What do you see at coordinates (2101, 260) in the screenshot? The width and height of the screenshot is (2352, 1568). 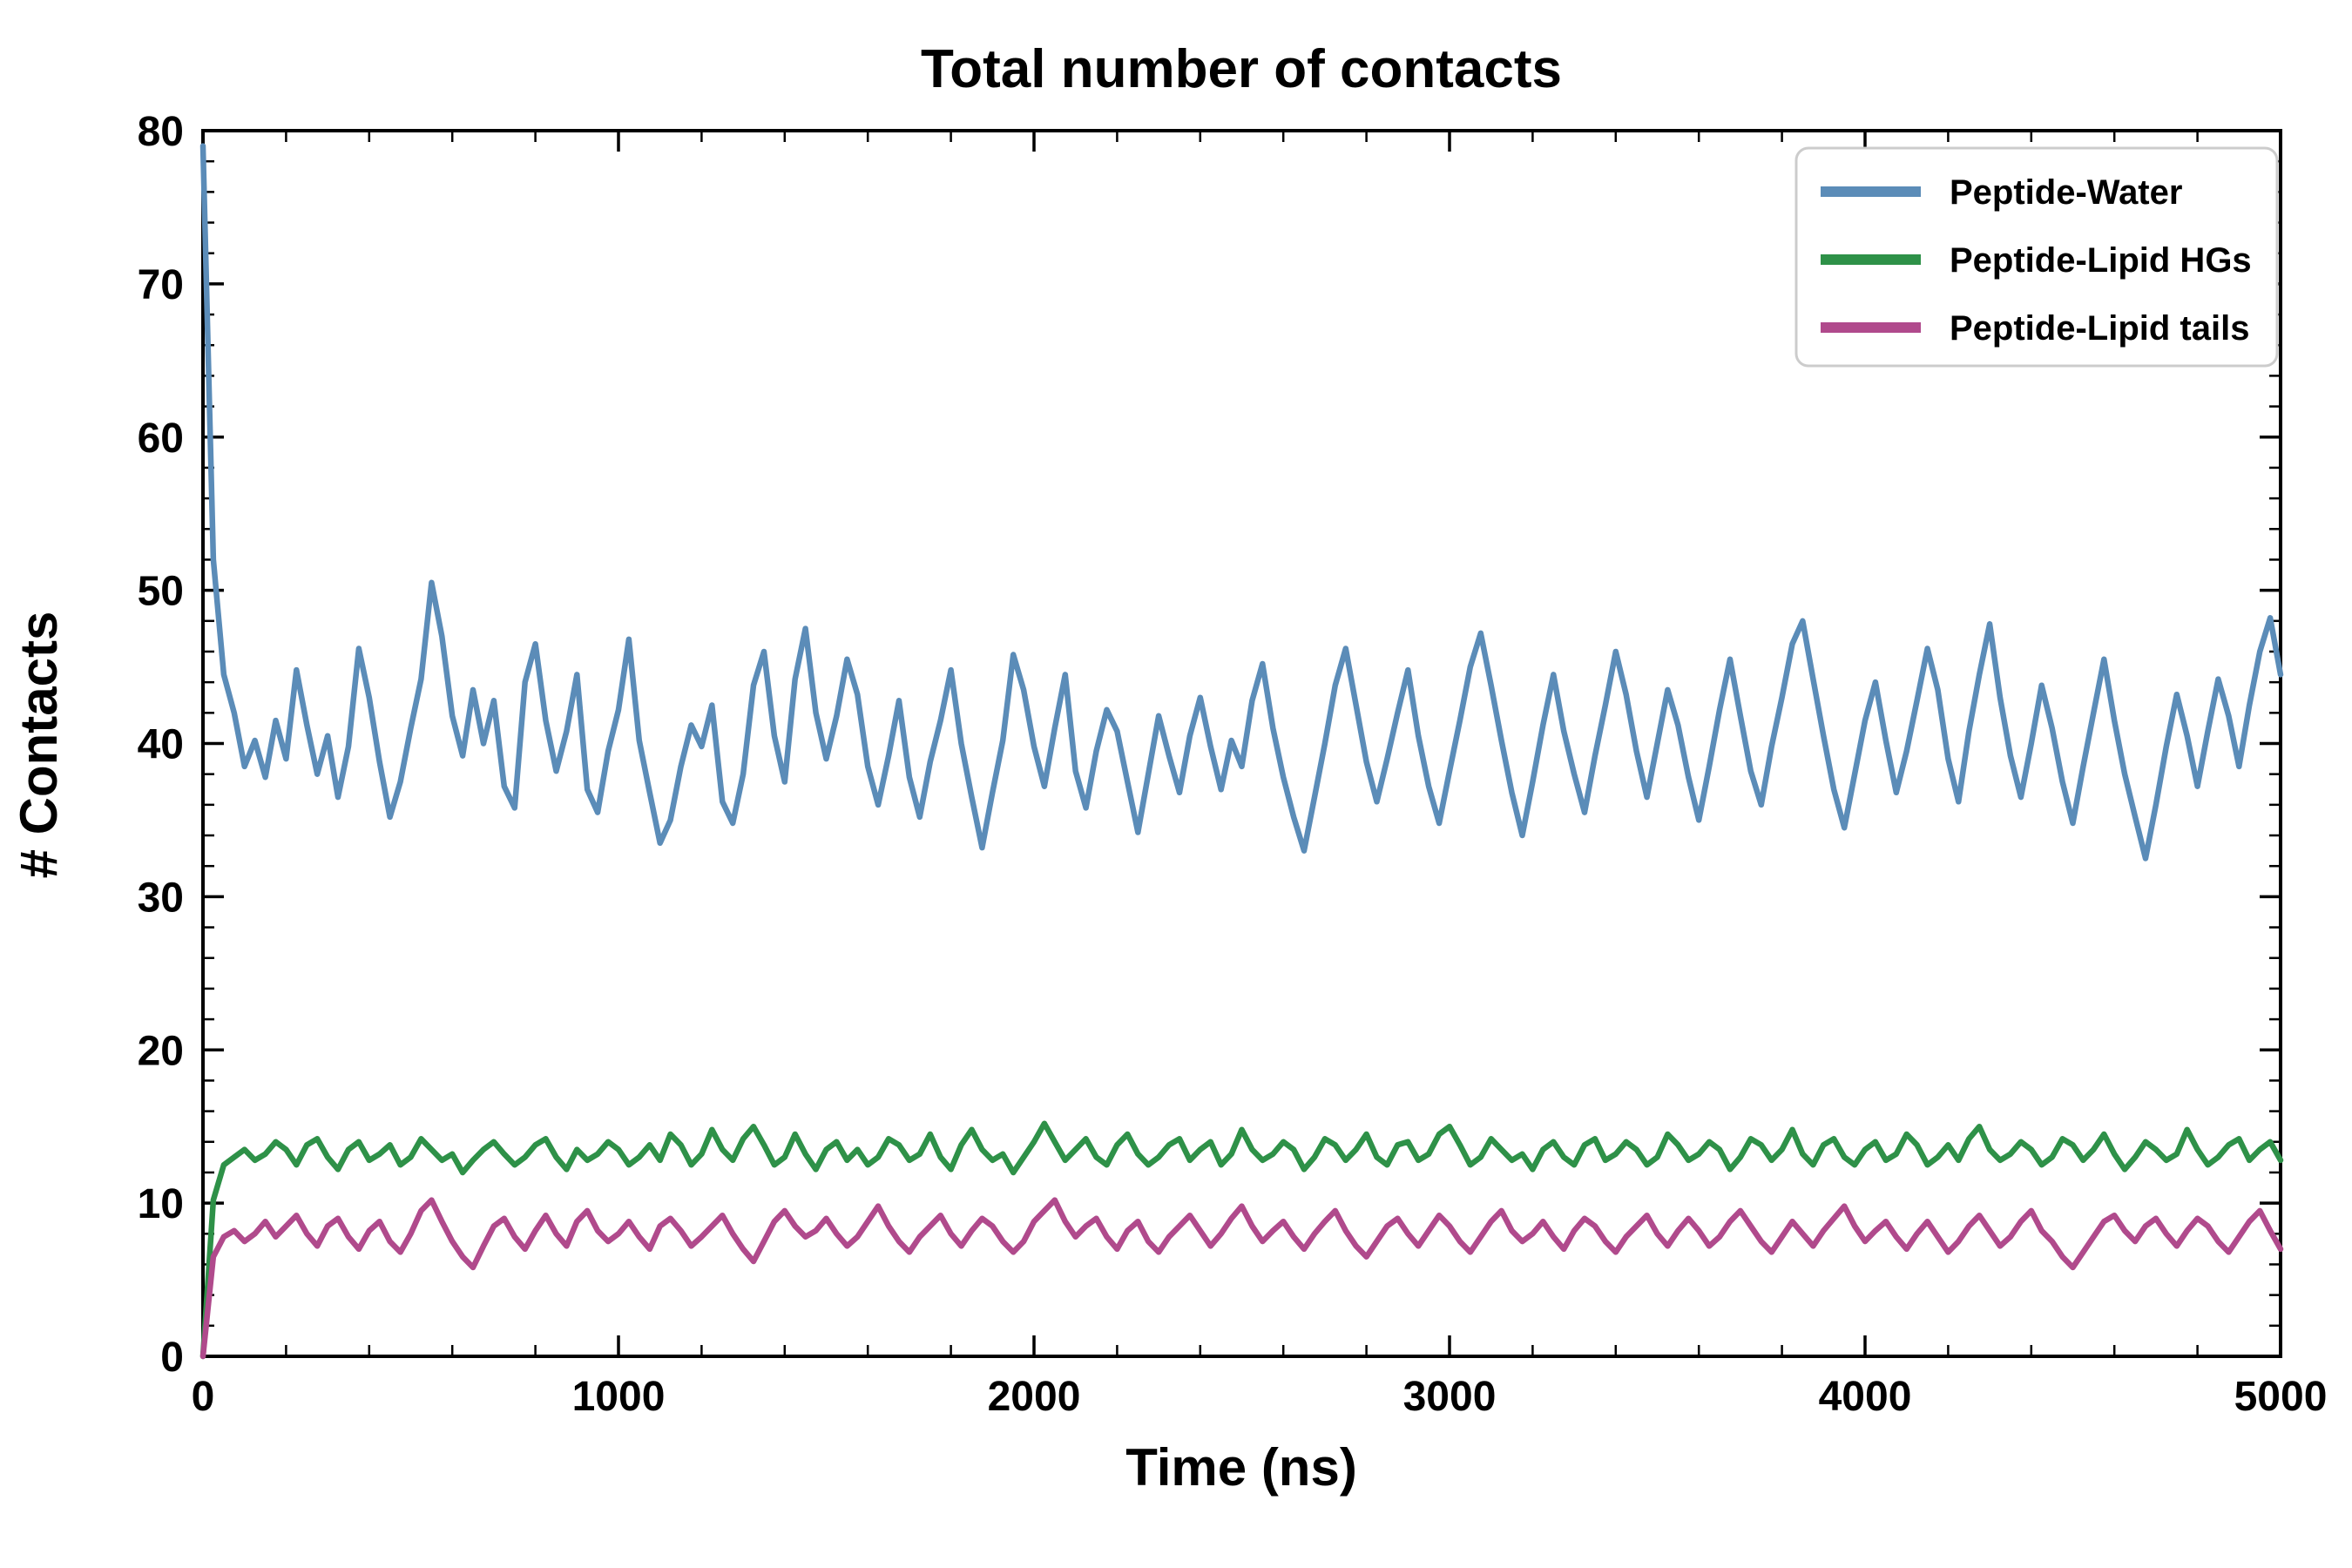 I see `legend-label-peptide-lipid-hgs: Peptide-Lipid HGs` at bounding box center [2101, 260].